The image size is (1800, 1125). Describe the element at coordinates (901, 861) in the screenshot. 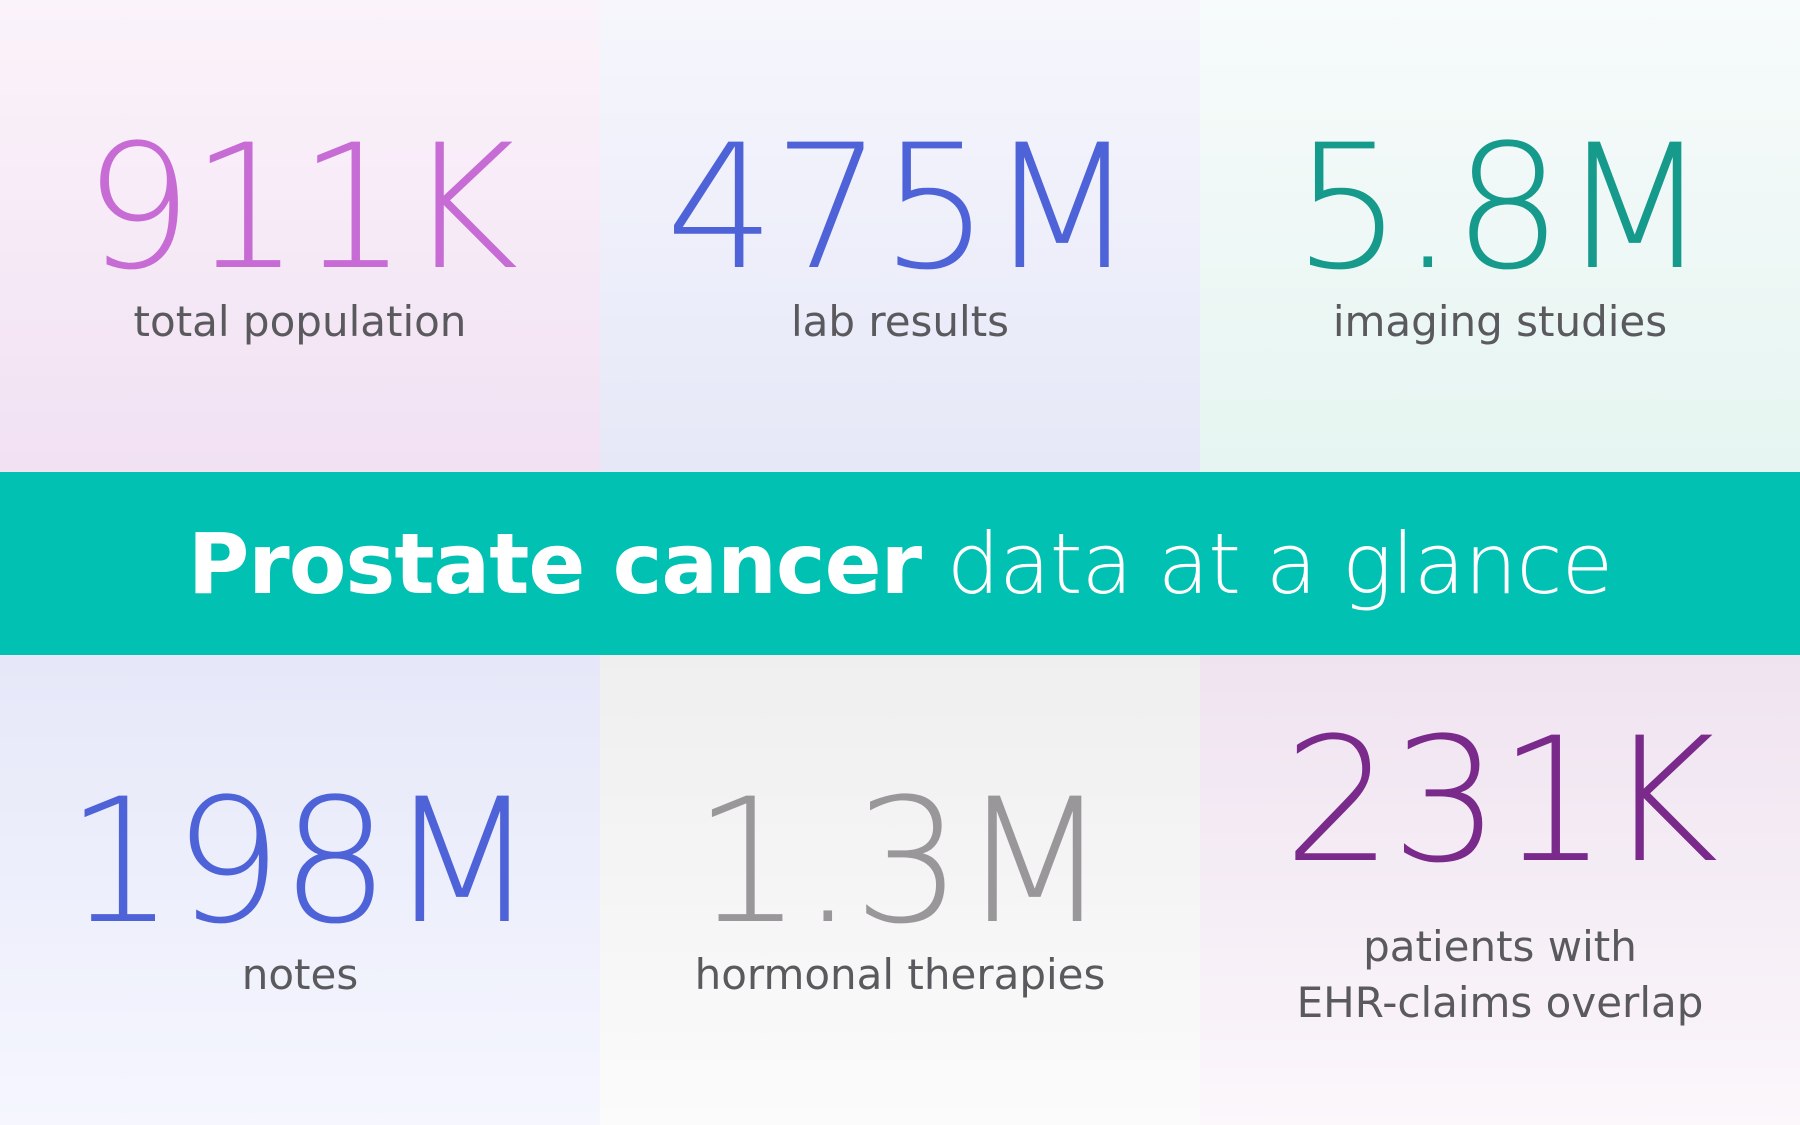

I see `stat-value: 1.3M` at that location.